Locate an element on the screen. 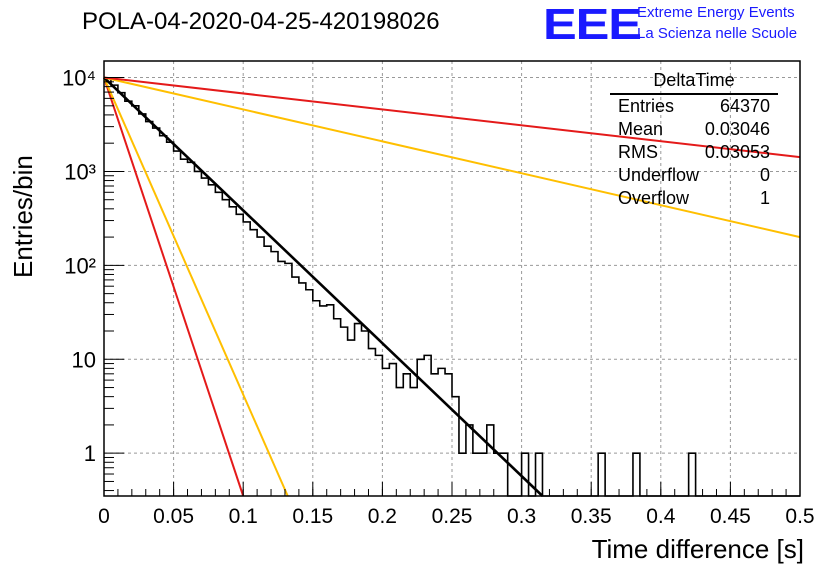 This screenshot has height=572, width=836. y-tick-label: 1 is located at coordinates (90, 453).